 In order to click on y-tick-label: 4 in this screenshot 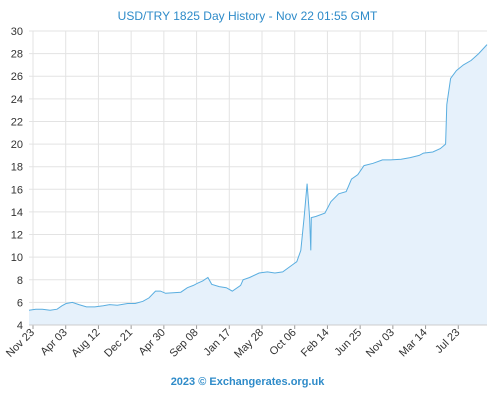, I will do `click(20, 326)`.